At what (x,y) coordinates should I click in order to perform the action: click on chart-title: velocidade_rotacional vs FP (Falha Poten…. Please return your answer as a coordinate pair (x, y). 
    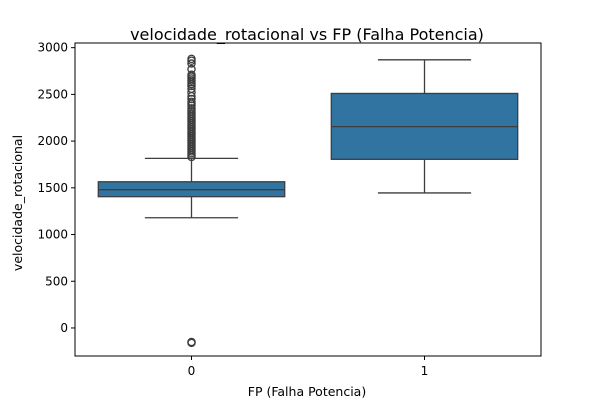
    Looking at the image, I should click on (307, 35).